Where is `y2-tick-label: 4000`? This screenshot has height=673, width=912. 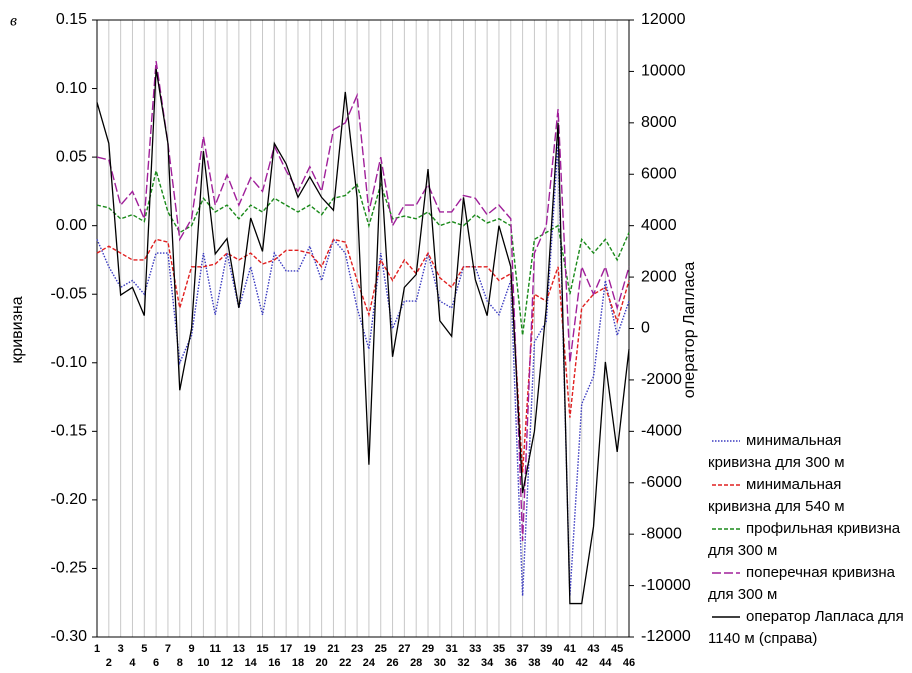 y2-tick-label: 4000 is located at coordinates (659, 225).